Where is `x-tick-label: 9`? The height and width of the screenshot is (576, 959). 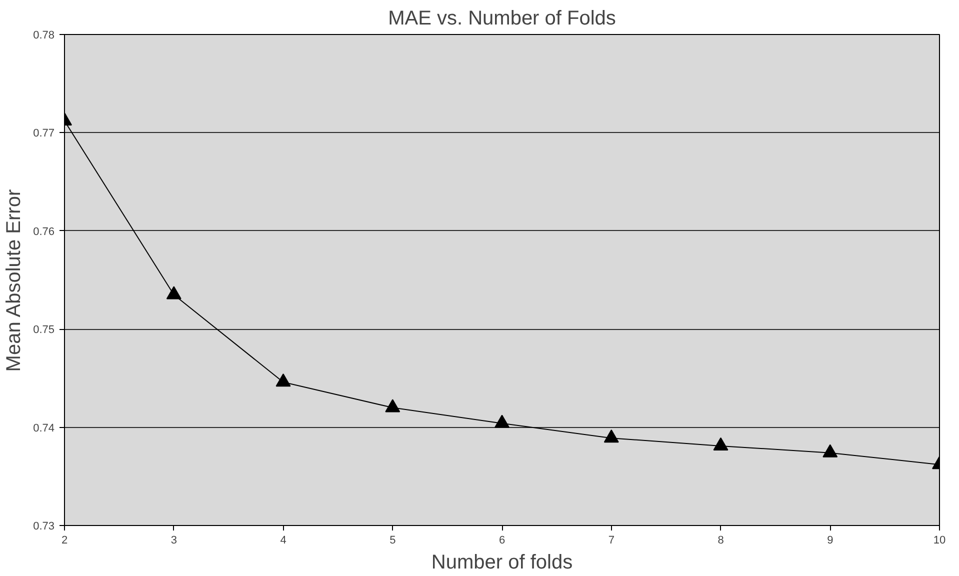
x-tick-label: 9 is located at coordinates (830, 540).